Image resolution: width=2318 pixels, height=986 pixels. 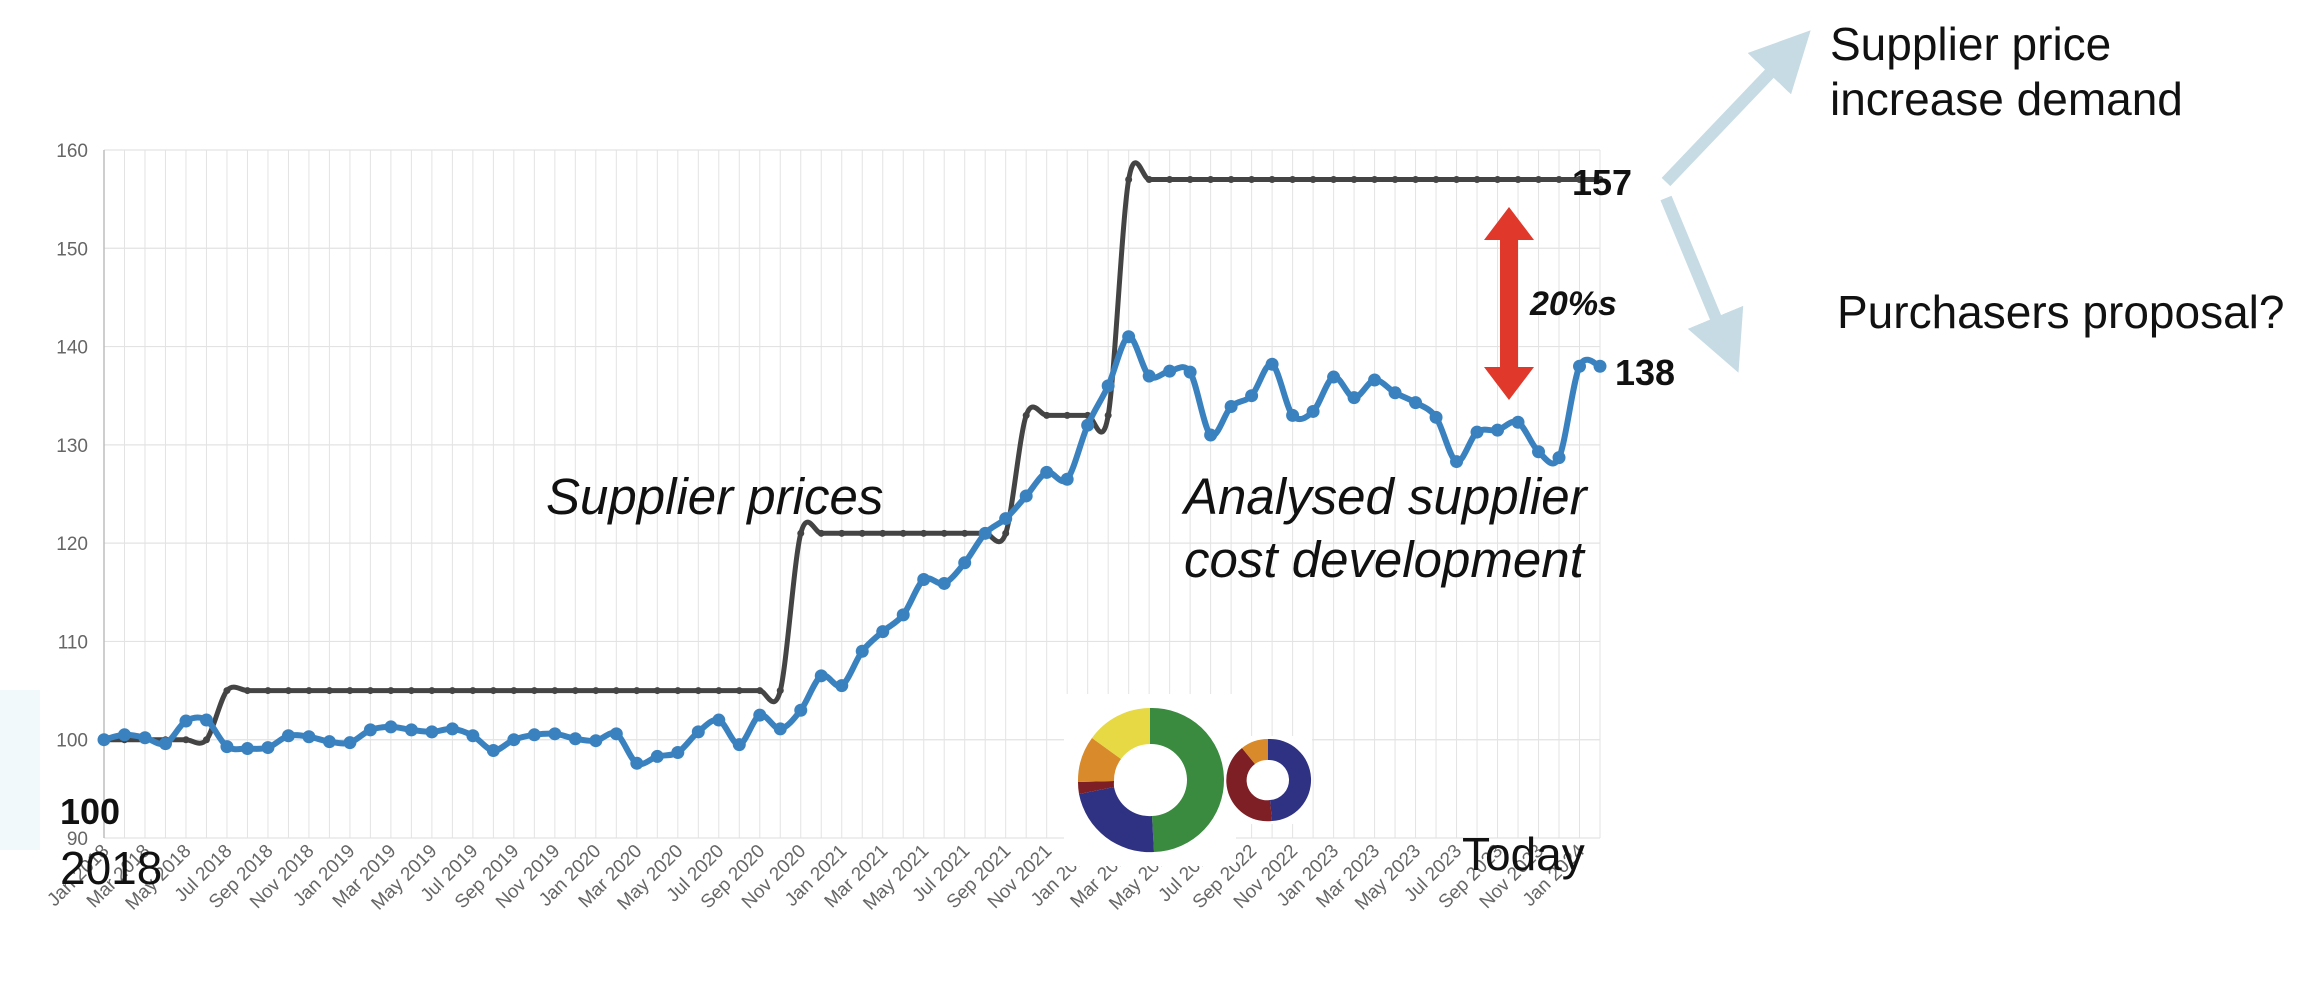 I want to click on y-tick-label: 130, so click(x=72, y=446).